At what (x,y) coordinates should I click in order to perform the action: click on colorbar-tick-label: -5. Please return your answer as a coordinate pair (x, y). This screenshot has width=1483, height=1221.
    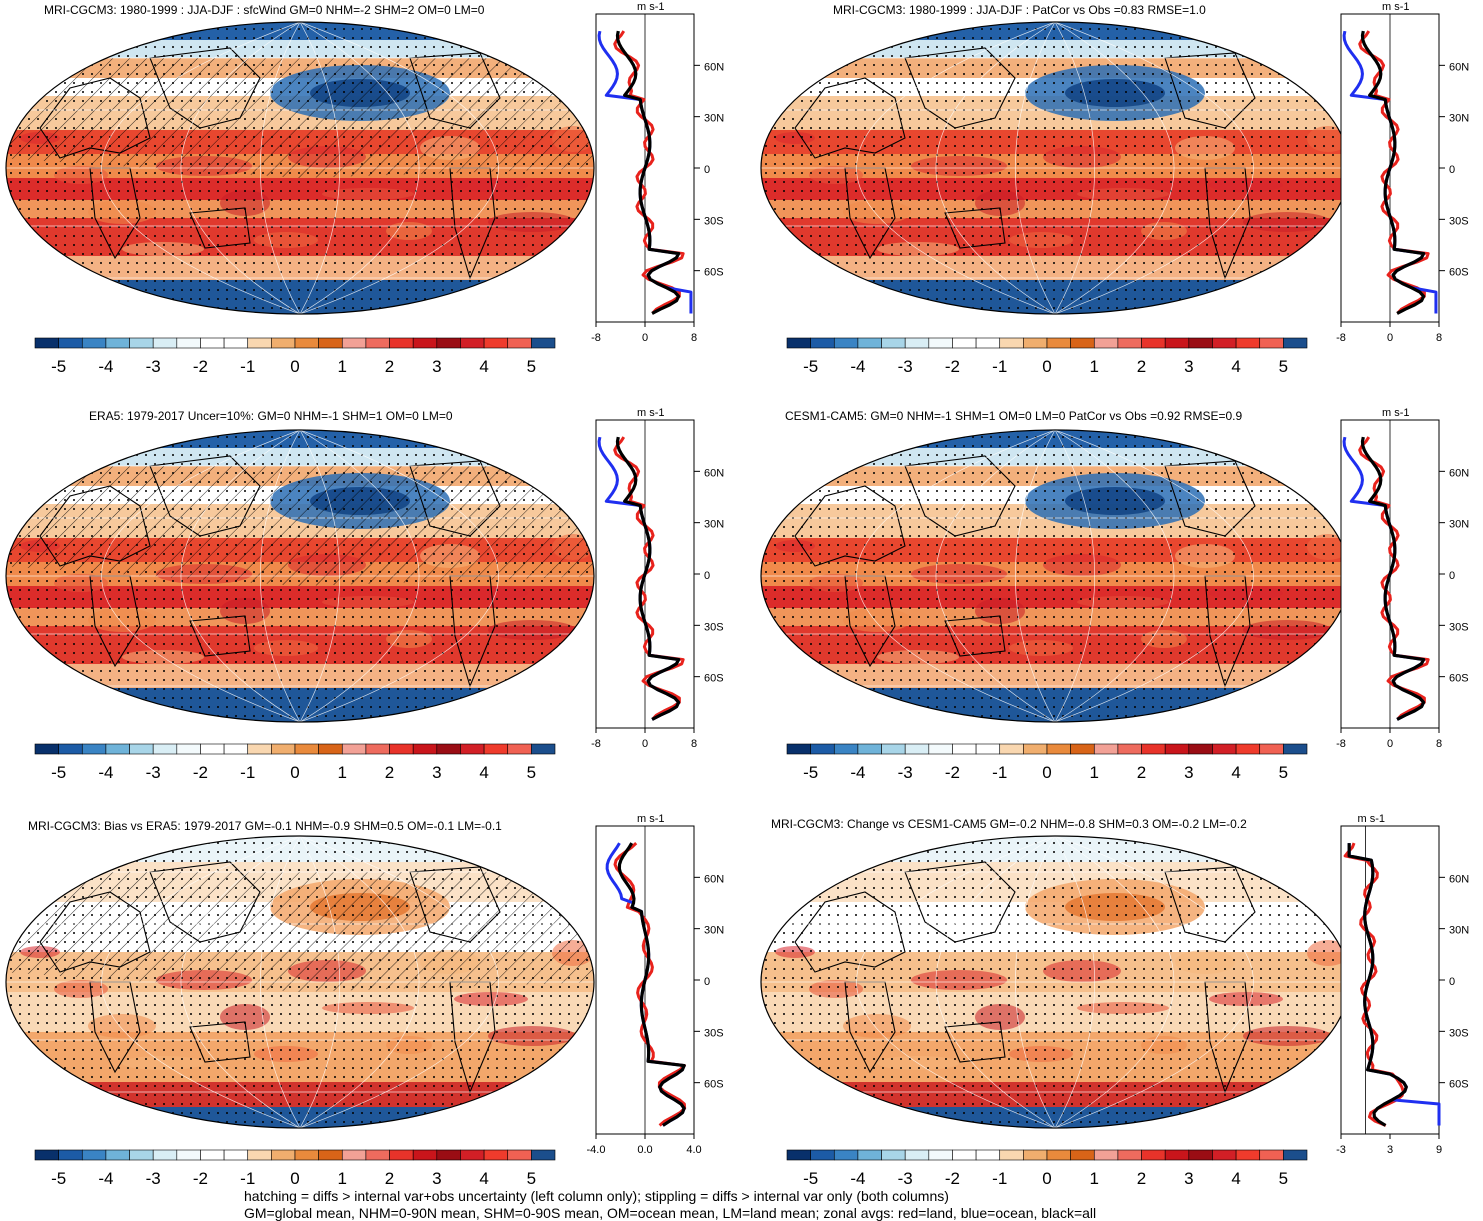
    Looking at the image, I should click on (810, 366).